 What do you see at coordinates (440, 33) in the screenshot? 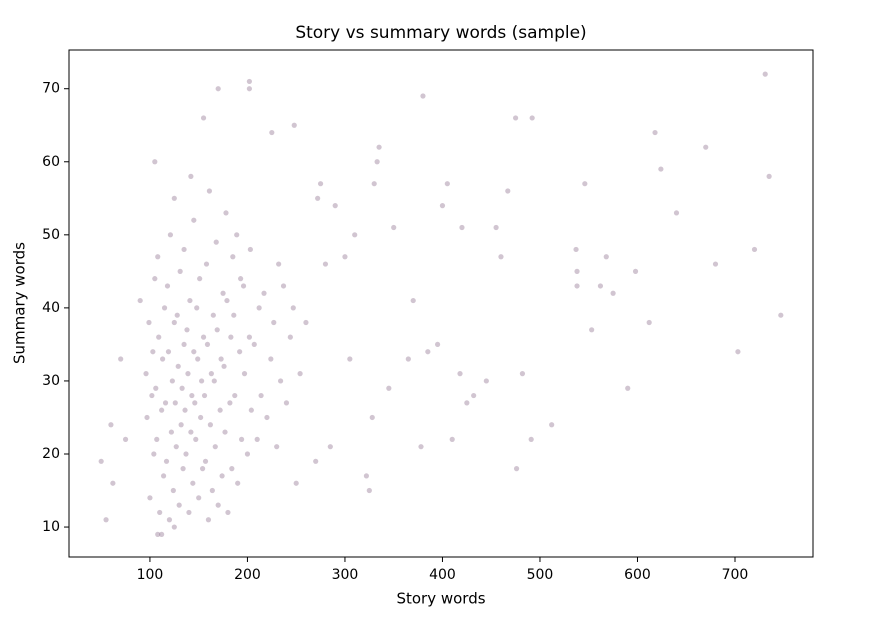
I see `chart-title: Story vs summary words (sample)` at bounding box center [440, 33].